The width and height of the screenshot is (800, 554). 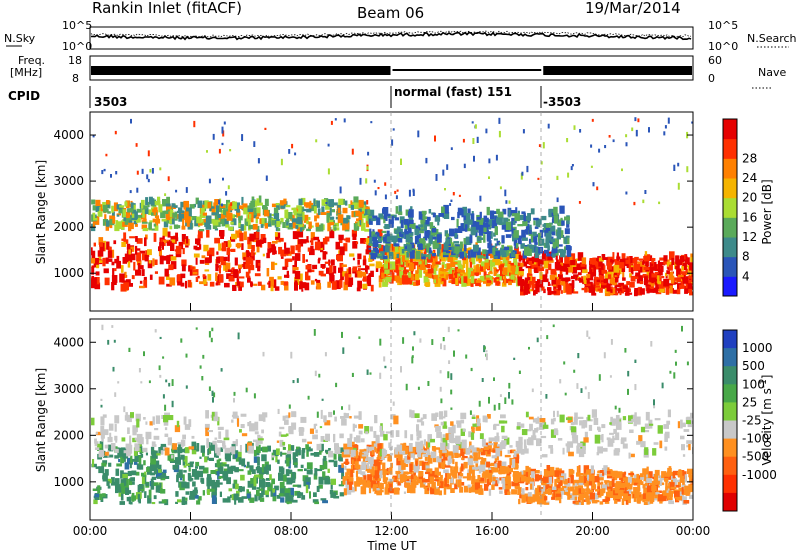 What do you see at coordinates (749, 178) in the screenshot?
I see `colorbar-tick-label: 24` at bounding box center [749, 178].